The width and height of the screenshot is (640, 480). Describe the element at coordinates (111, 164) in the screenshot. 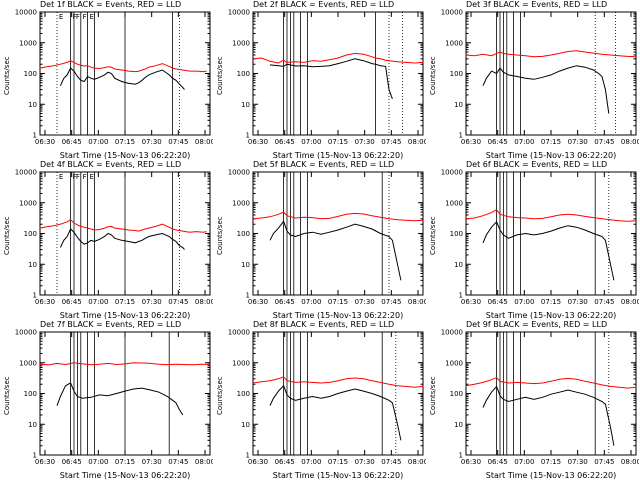

I see `panel-title: Det 4f BLACK = Events, RED = LLD` at that location.